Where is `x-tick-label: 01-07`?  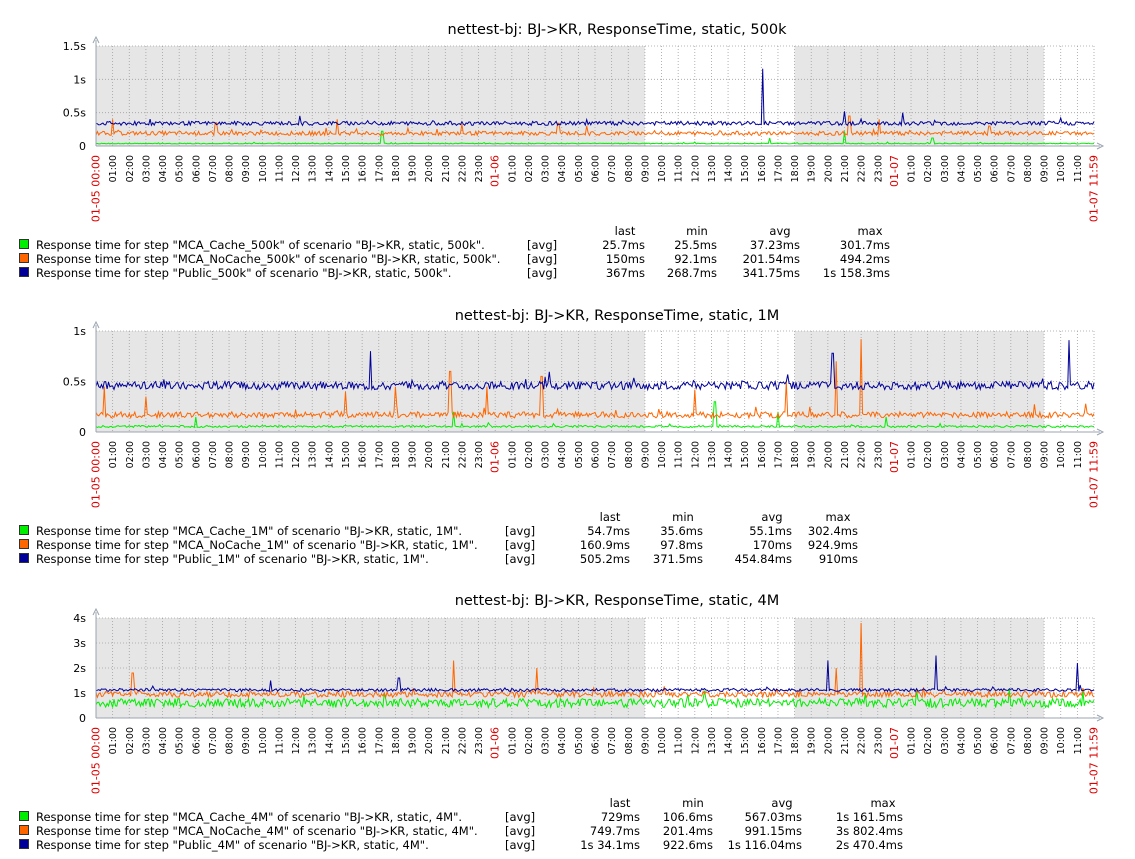
x-tick-label: 01-07 is located at coordinates (894, 457).